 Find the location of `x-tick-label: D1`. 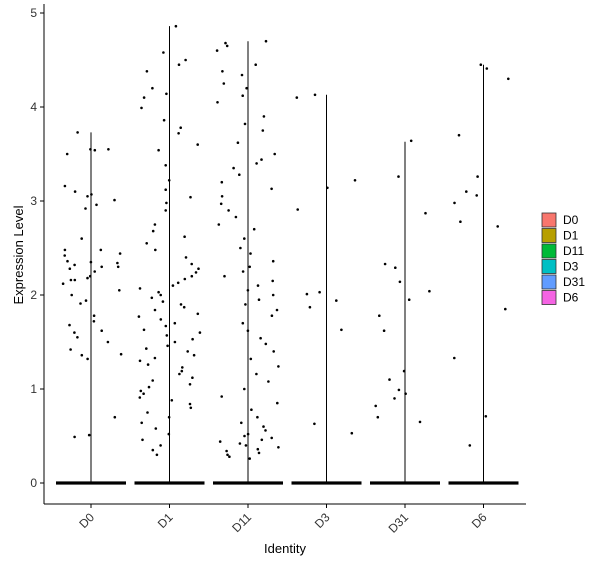

x-tick-label: D1 is located at coordinates (165, 520).